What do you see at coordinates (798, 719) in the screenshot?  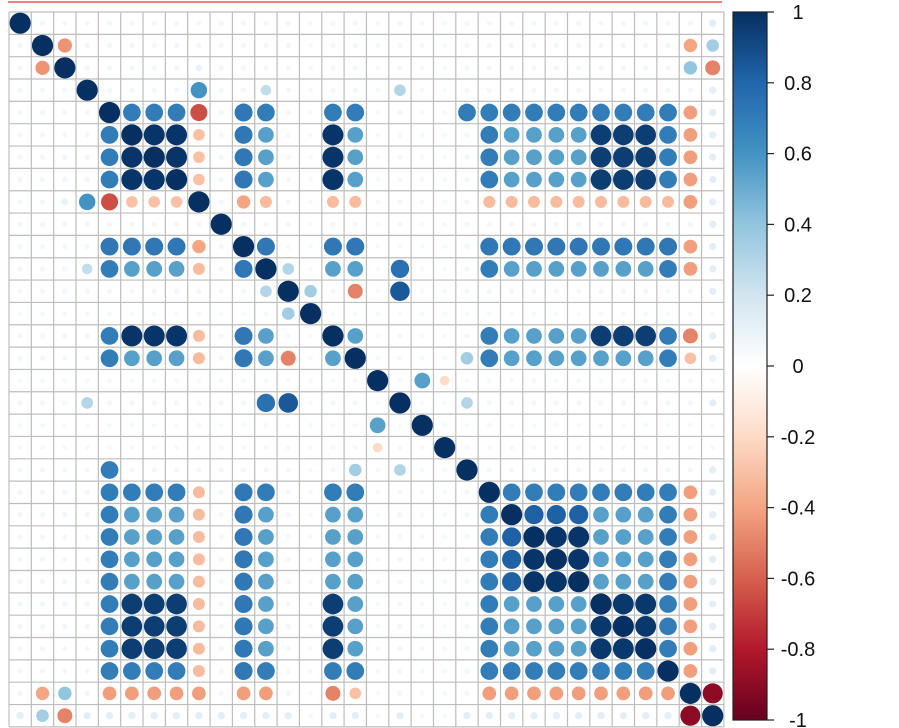 I see `colorbar-tick-label: -1` at bounding box center [798, 719].